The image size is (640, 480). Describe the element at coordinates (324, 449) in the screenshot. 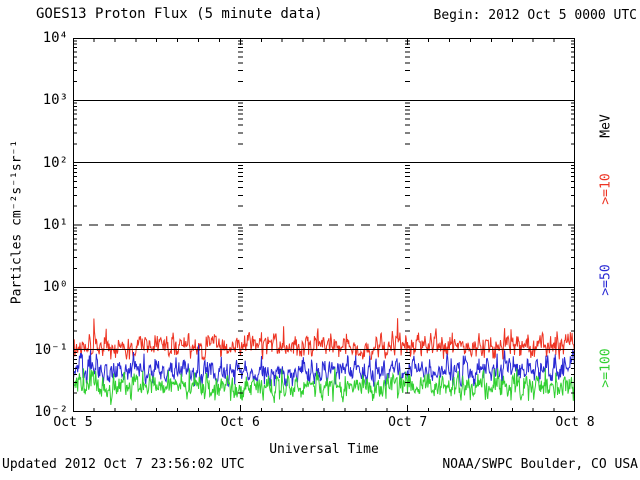

I see `x-axis-label: Universal Time` at that location.